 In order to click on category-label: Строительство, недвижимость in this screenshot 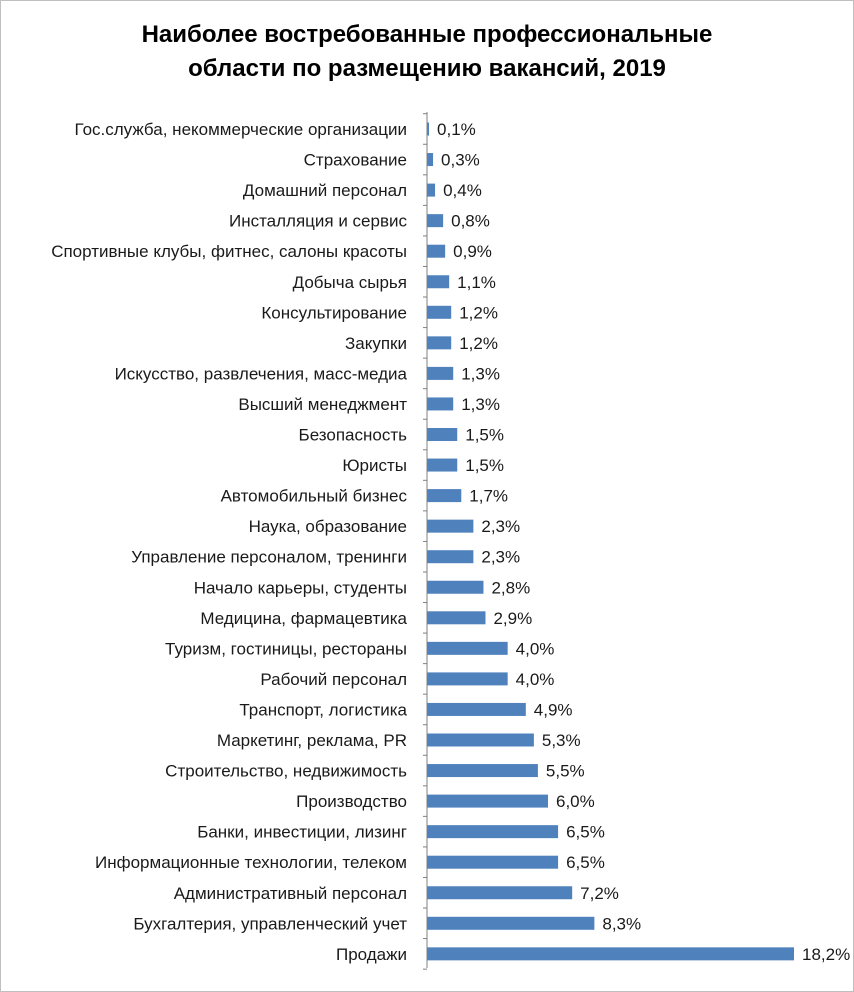, I will do `click(286, 771)`.